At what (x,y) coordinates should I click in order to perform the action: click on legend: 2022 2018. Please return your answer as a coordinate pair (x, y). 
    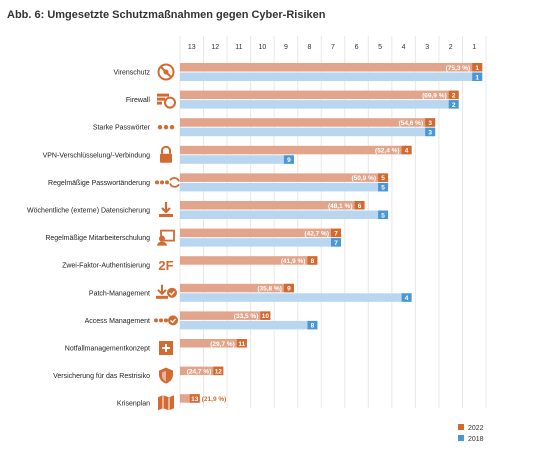
    Looking at the image, I should click on (471, 433).